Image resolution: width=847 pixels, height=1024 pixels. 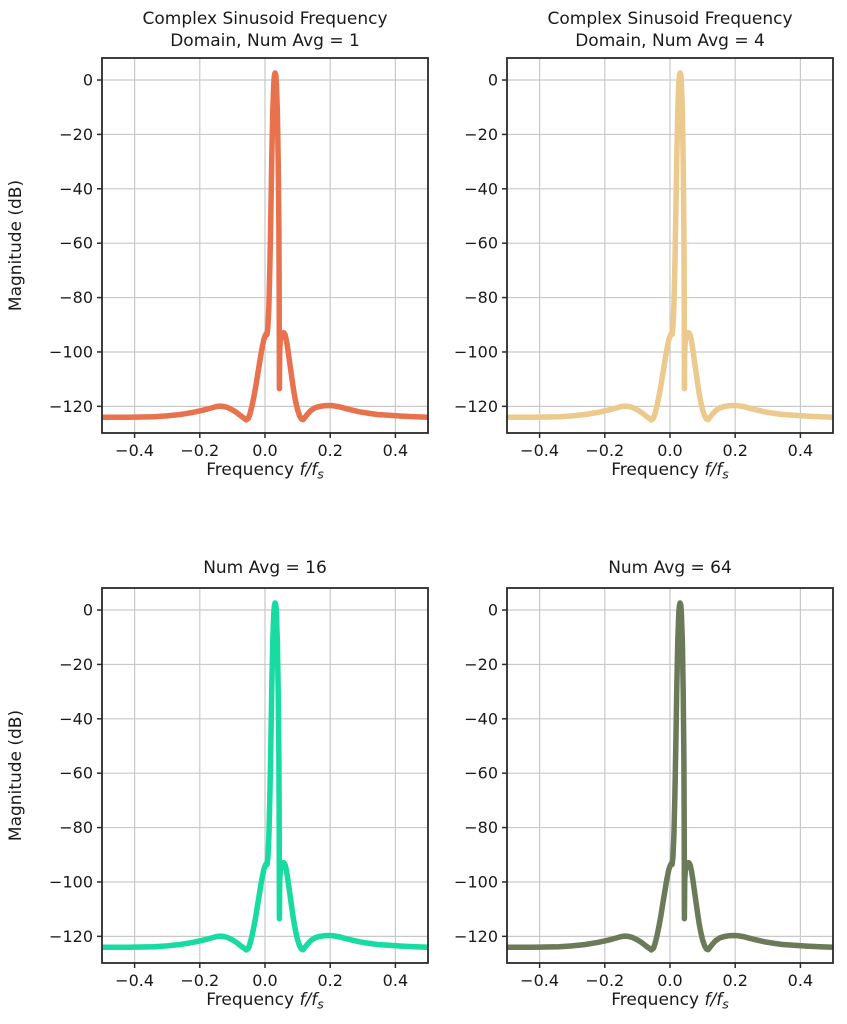 I want to click on plot-title: Num Avg = 16, so click(x=265, y=568).